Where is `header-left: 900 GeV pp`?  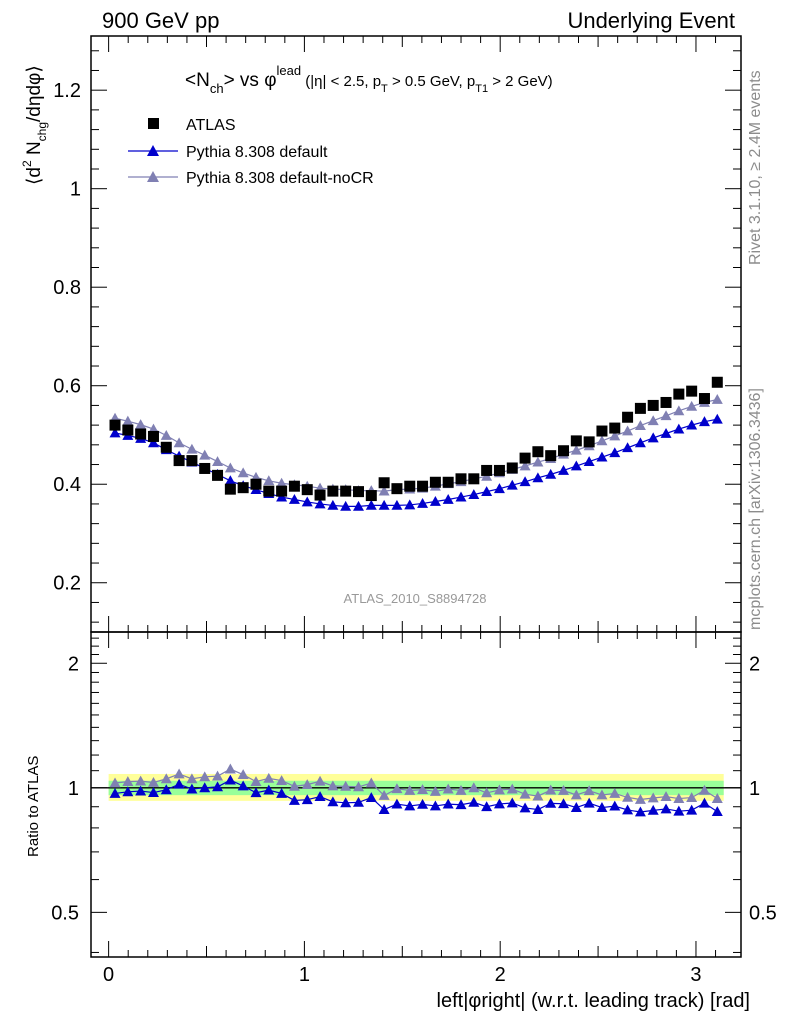 header-left: 900 GeV pp is located at coordinates (160, 20).